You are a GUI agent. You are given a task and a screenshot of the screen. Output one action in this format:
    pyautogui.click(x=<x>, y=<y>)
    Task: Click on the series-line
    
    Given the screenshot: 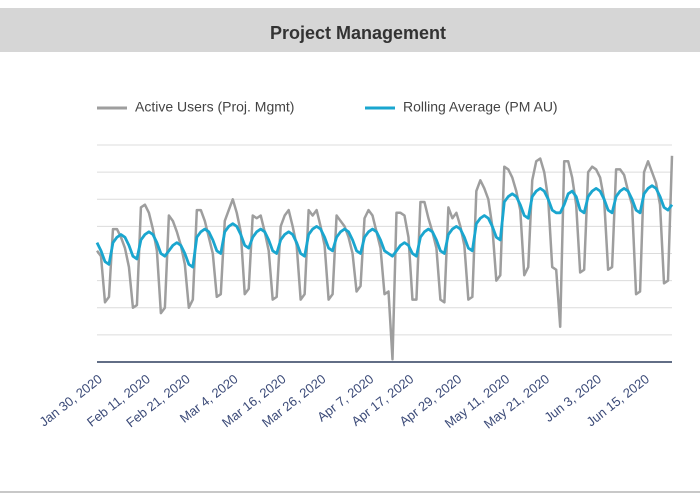 What is the action you would take?
    pyautogui.click(x=384, y=226)
    